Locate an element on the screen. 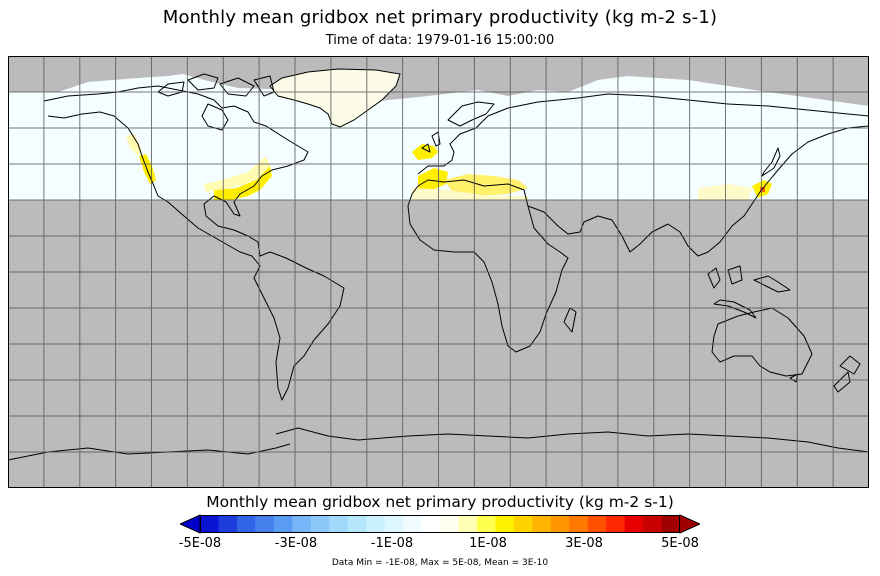 Image resolution: width=880 pixels, height=576 pixels. greenland is located at coordinates (335, 98).